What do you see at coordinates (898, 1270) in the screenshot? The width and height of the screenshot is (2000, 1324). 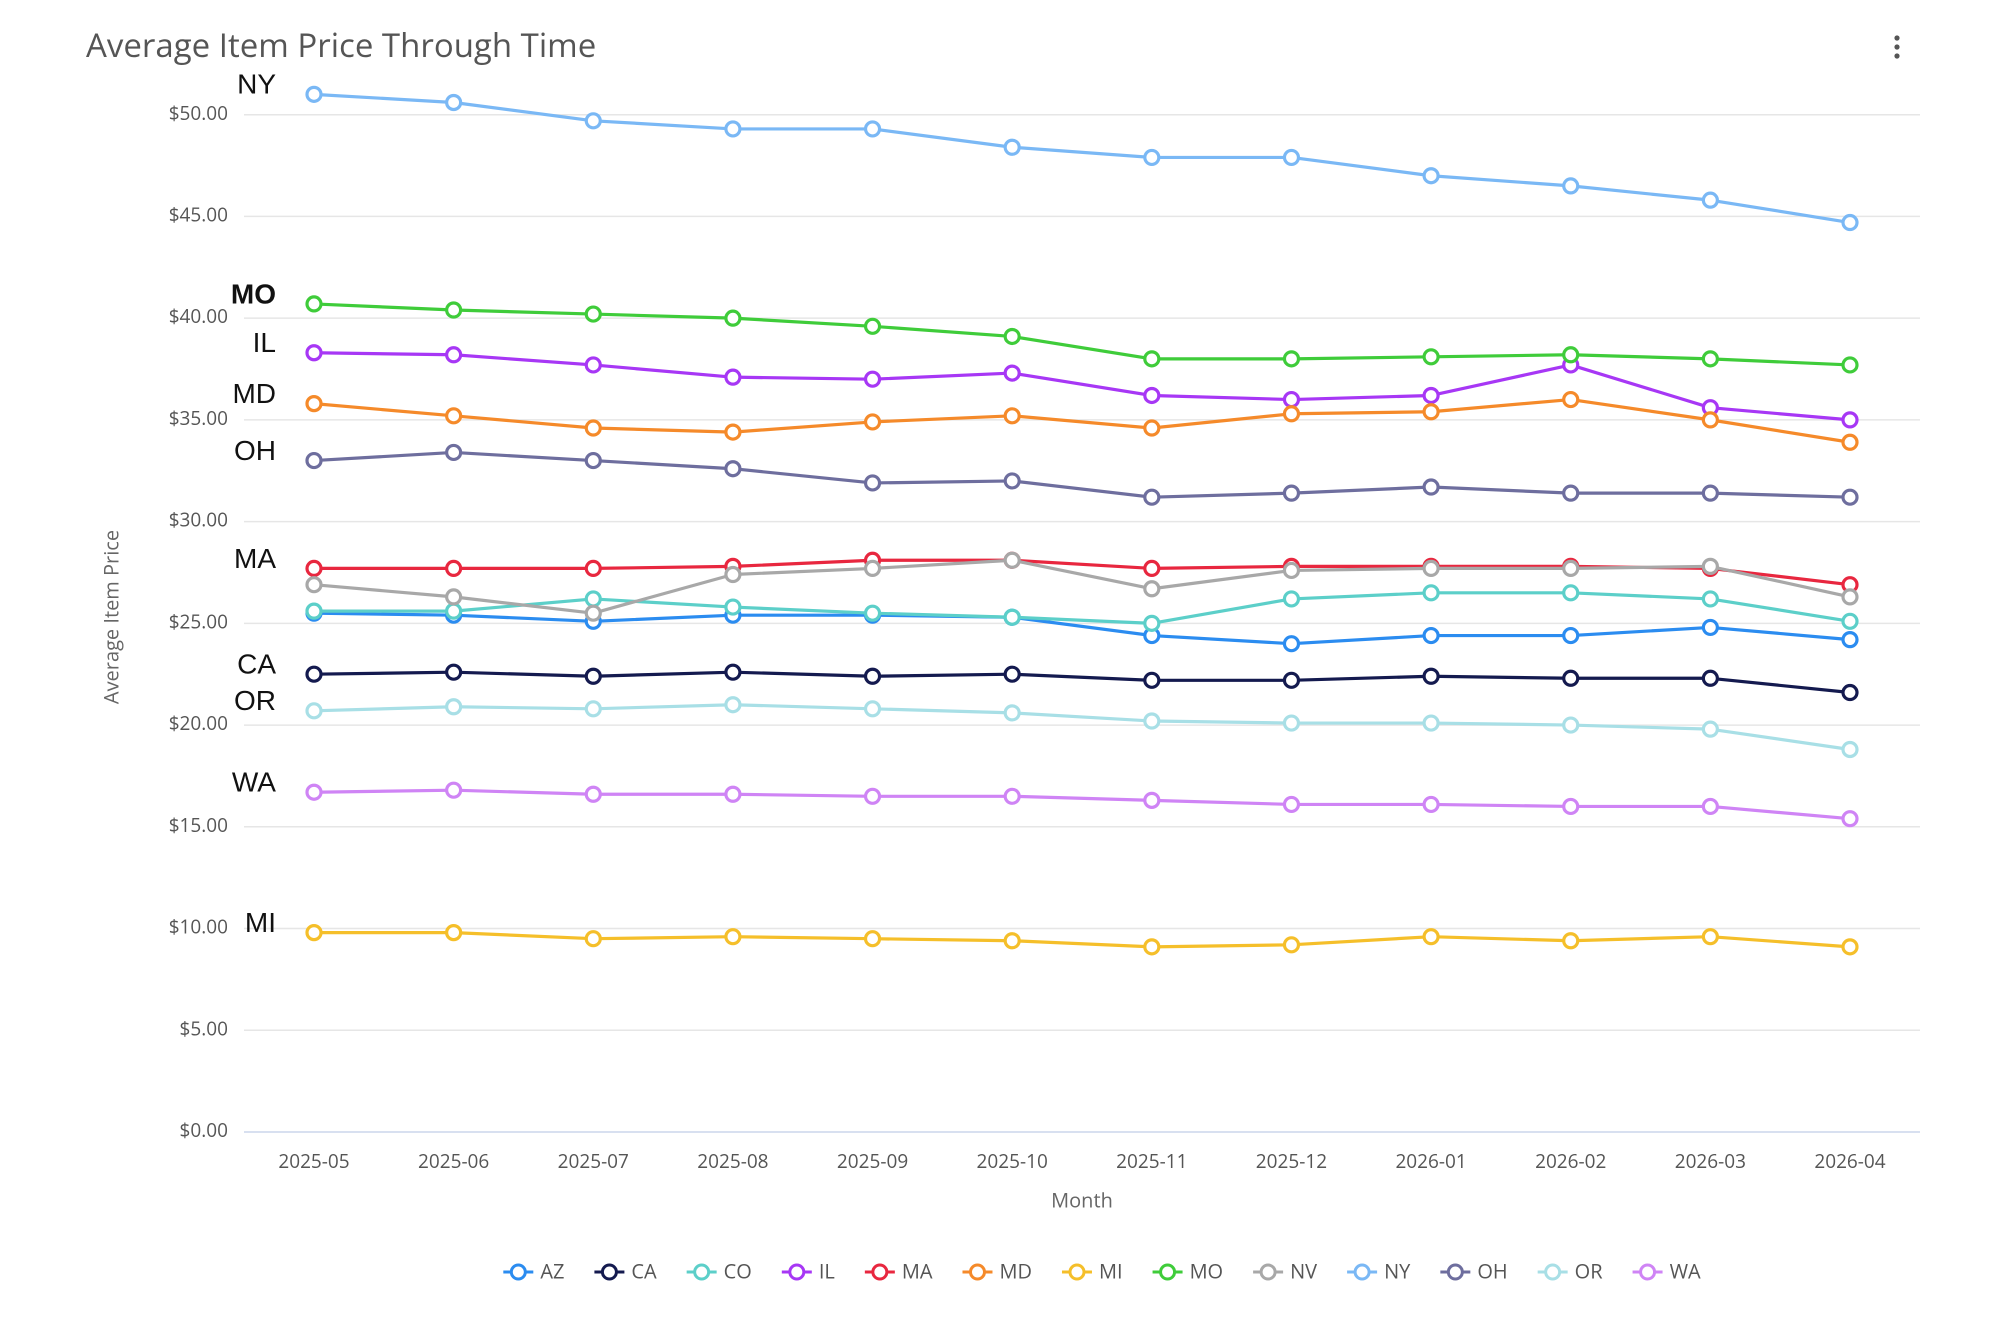 I see `legend-item: MA` at bounding box center [898, 1270].